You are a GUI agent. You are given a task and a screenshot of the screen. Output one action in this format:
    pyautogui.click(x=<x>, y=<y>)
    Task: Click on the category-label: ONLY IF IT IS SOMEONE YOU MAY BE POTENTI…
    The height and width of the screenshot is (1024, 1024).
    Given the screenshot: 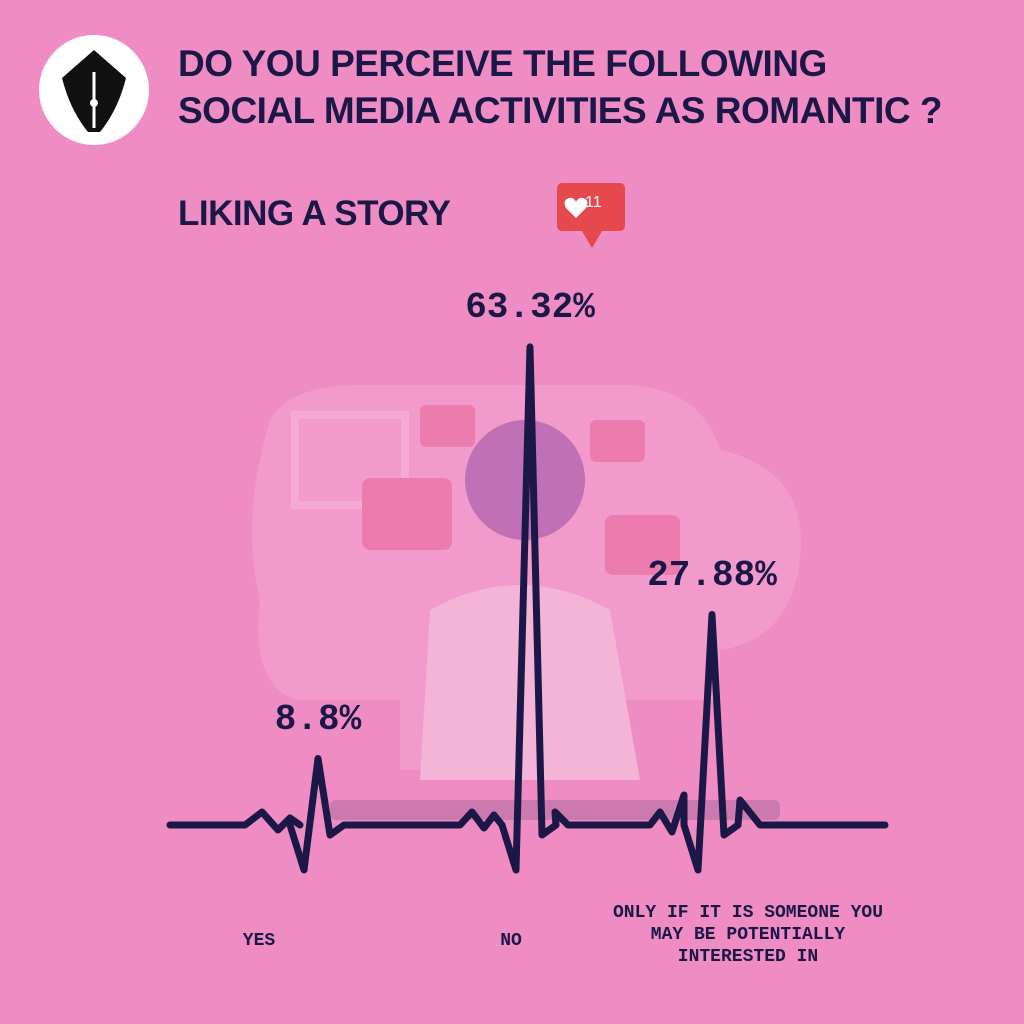 What is the action you would take?
    pyautogui.click(x=748, y=935)
    